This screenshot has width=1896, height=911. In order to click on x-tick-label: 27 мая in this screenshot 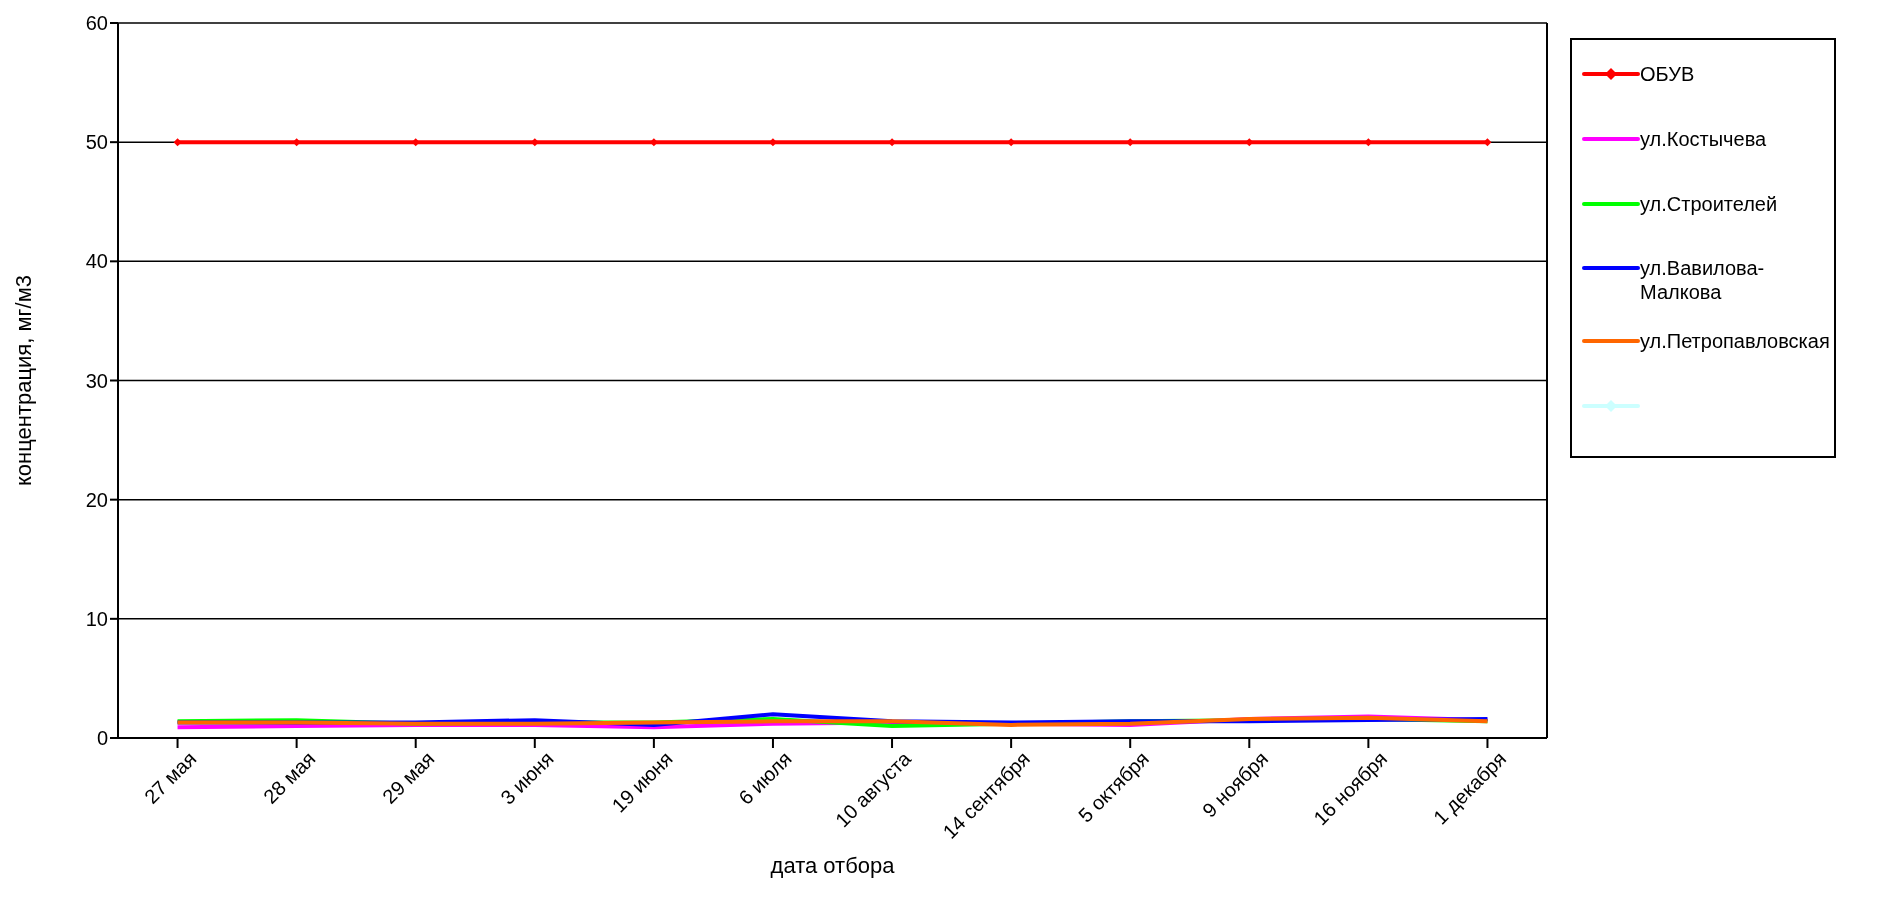, I will do `click(170, 777)`.